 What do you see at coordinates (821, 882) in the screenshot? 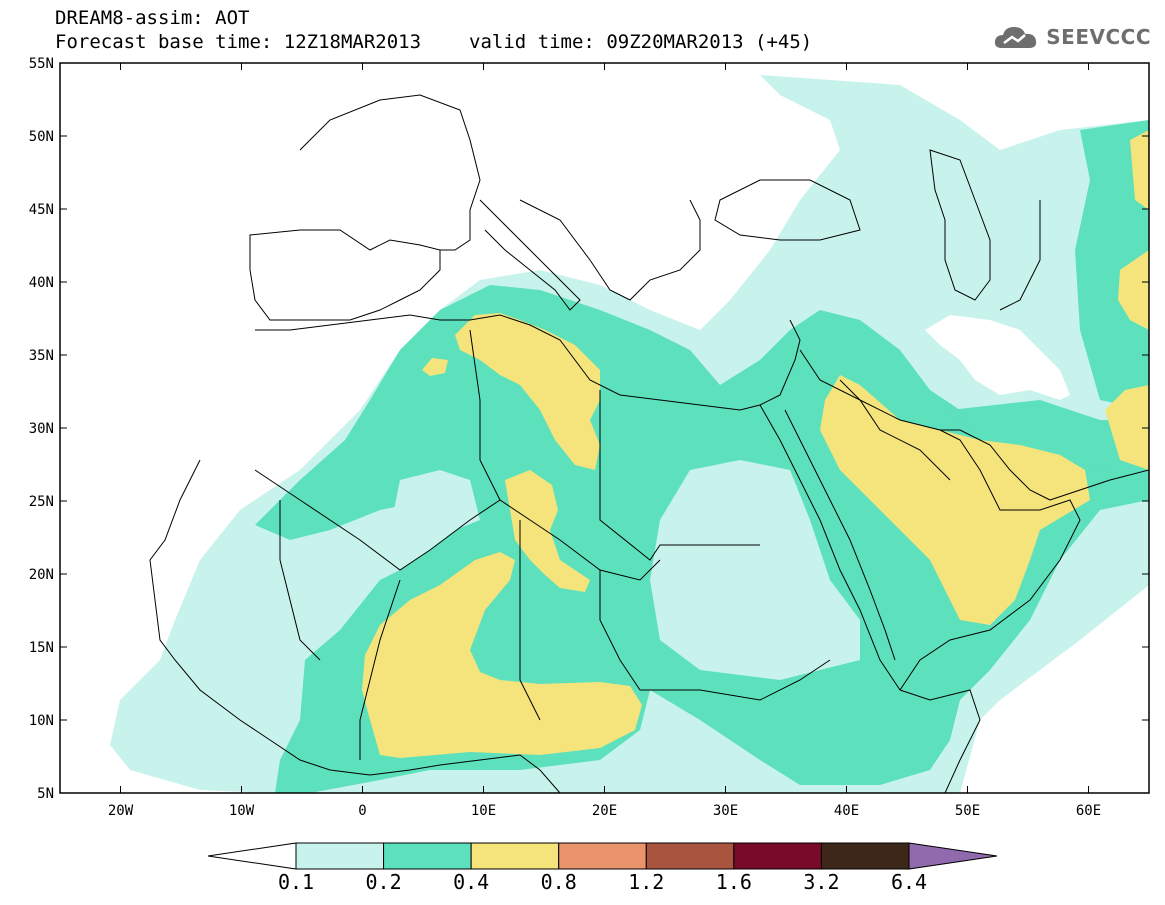
I see `colorbar-label: 3.2` at bounding box center [821, 882].